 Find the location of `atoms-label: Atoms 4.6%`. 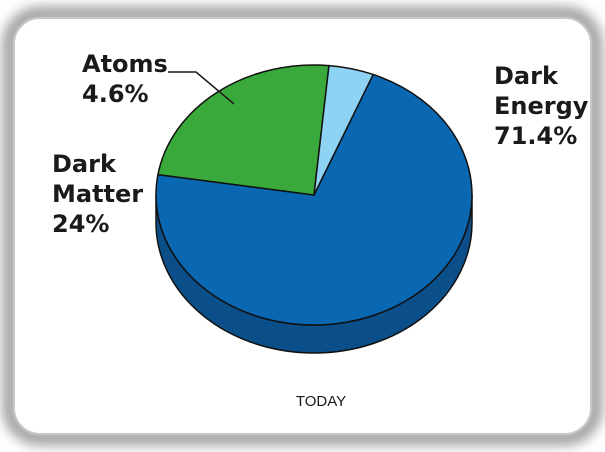

atoms-label: Atoms 4.6% is located at coordinates (129, 79).